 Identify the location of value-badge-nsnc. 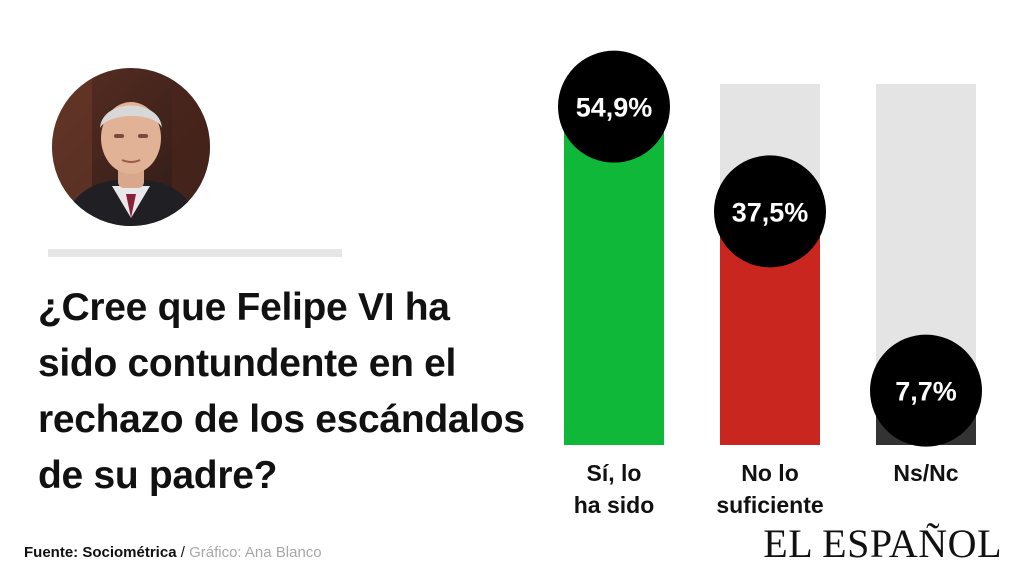
(926, 390).